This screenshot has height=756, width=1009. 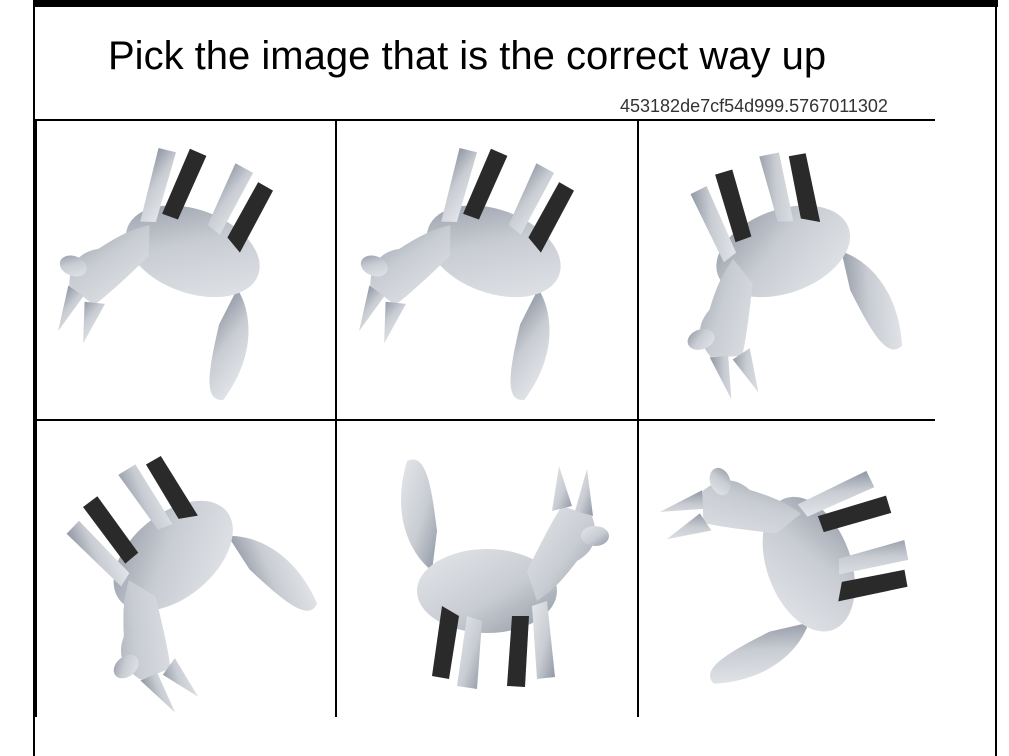 I want to click on right-border, so click(x=996, y=378).